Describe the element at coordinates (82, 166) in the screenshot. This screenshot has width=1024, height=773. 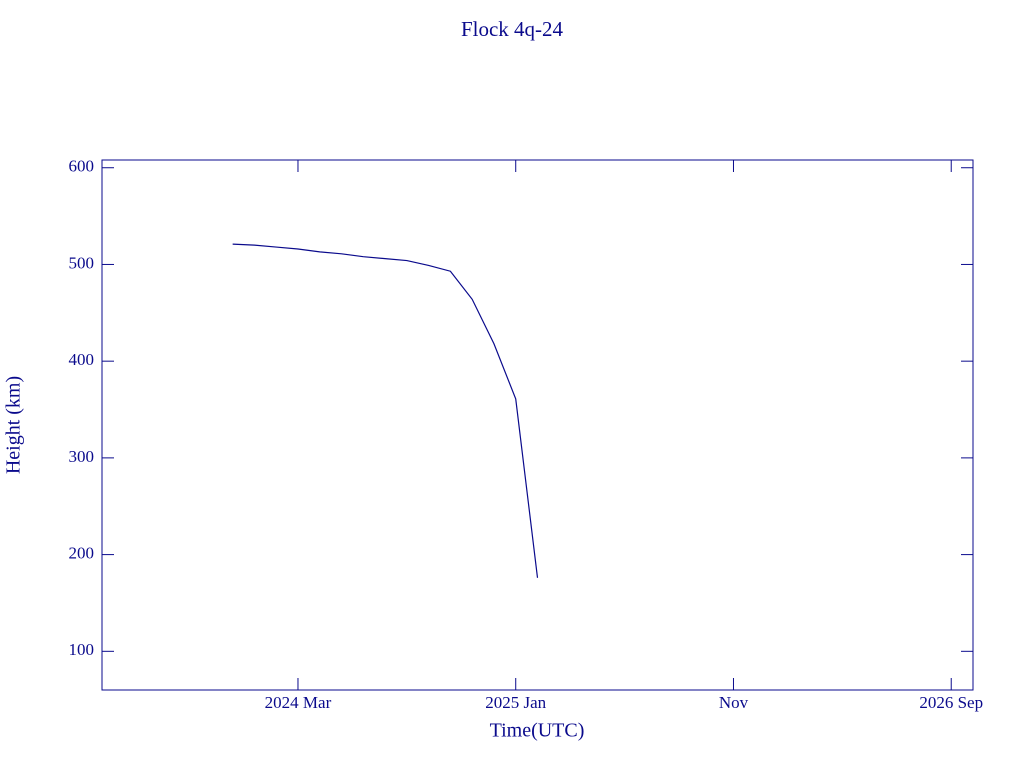
I see `y-tick-label: 600` at that location.